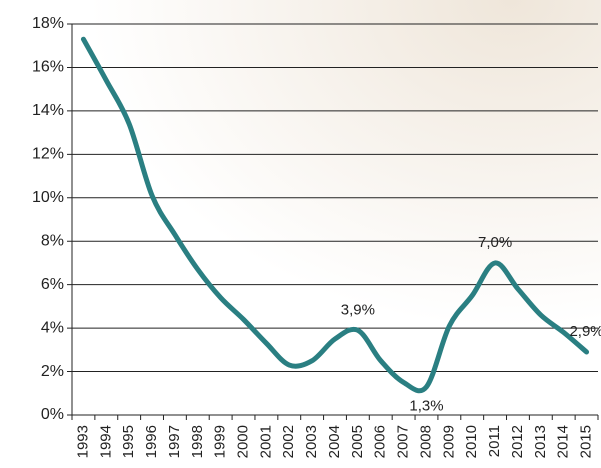 This screenshot has height=468, width=601. Describe the element at coordinates (48, 197) in the screenshot. I see `y-tick-label: 10%` at that location.